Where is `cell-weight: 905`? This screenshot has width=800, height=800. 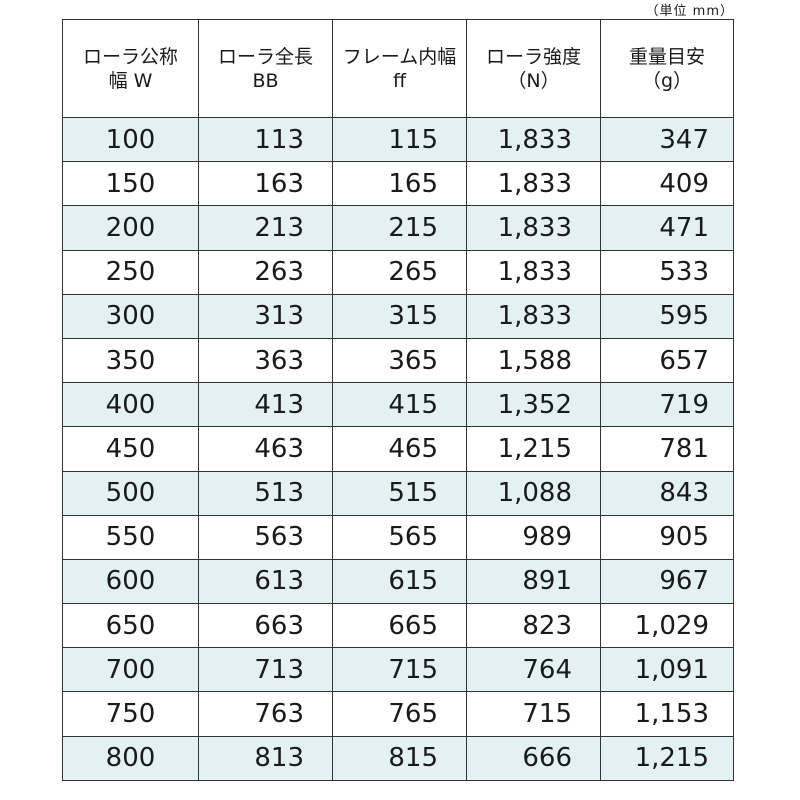 cell-weight: 905 is located at coordinates (667, 537).